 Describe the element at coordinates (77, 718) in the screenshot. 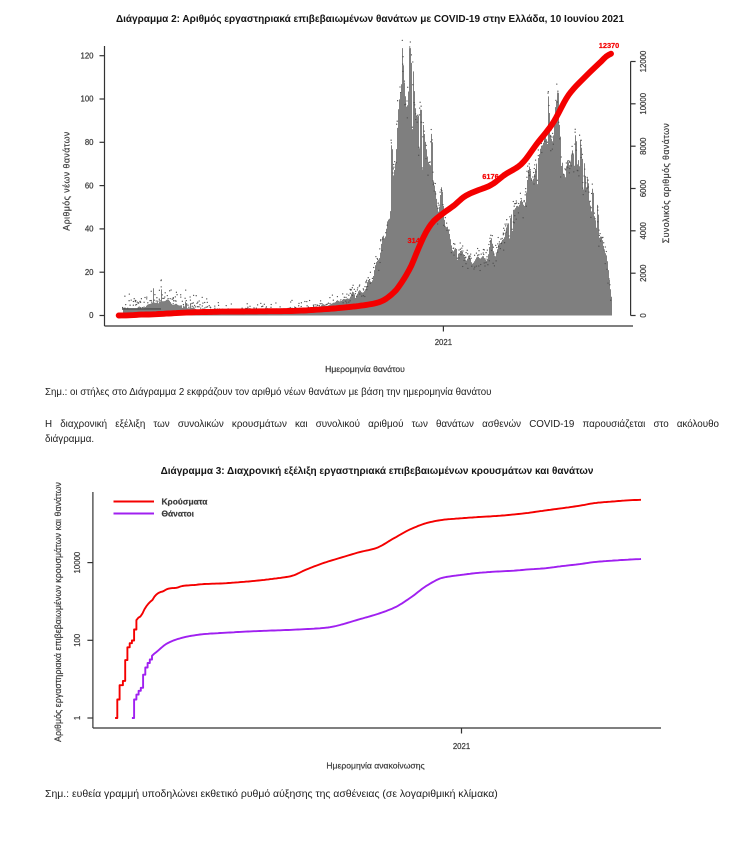

I see `svg-text: 1` at that location.